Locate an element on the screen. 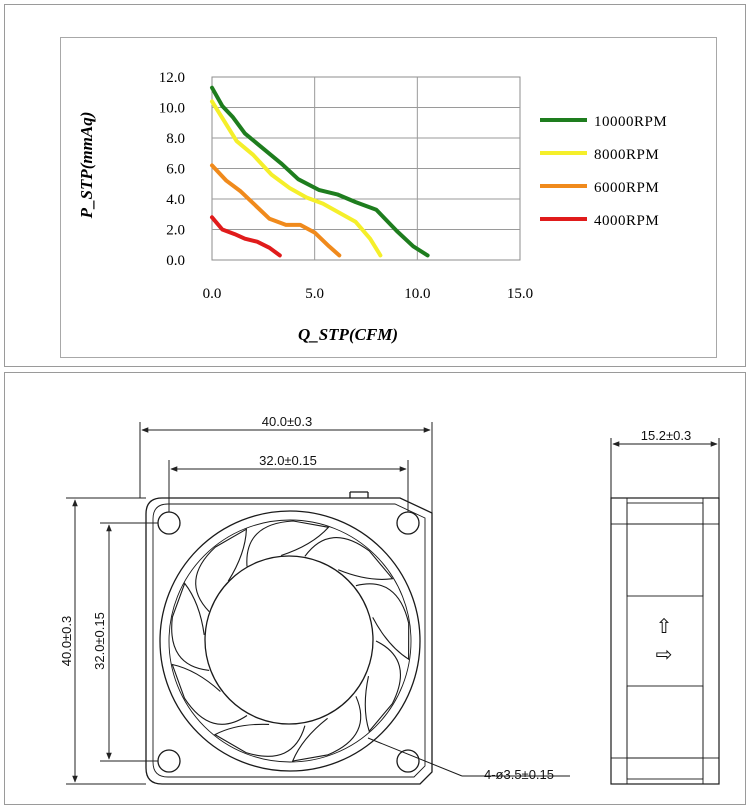 This screenshot has width=750, height=809. y-tick-label: 4.0 is located at coordinates (175, 200).